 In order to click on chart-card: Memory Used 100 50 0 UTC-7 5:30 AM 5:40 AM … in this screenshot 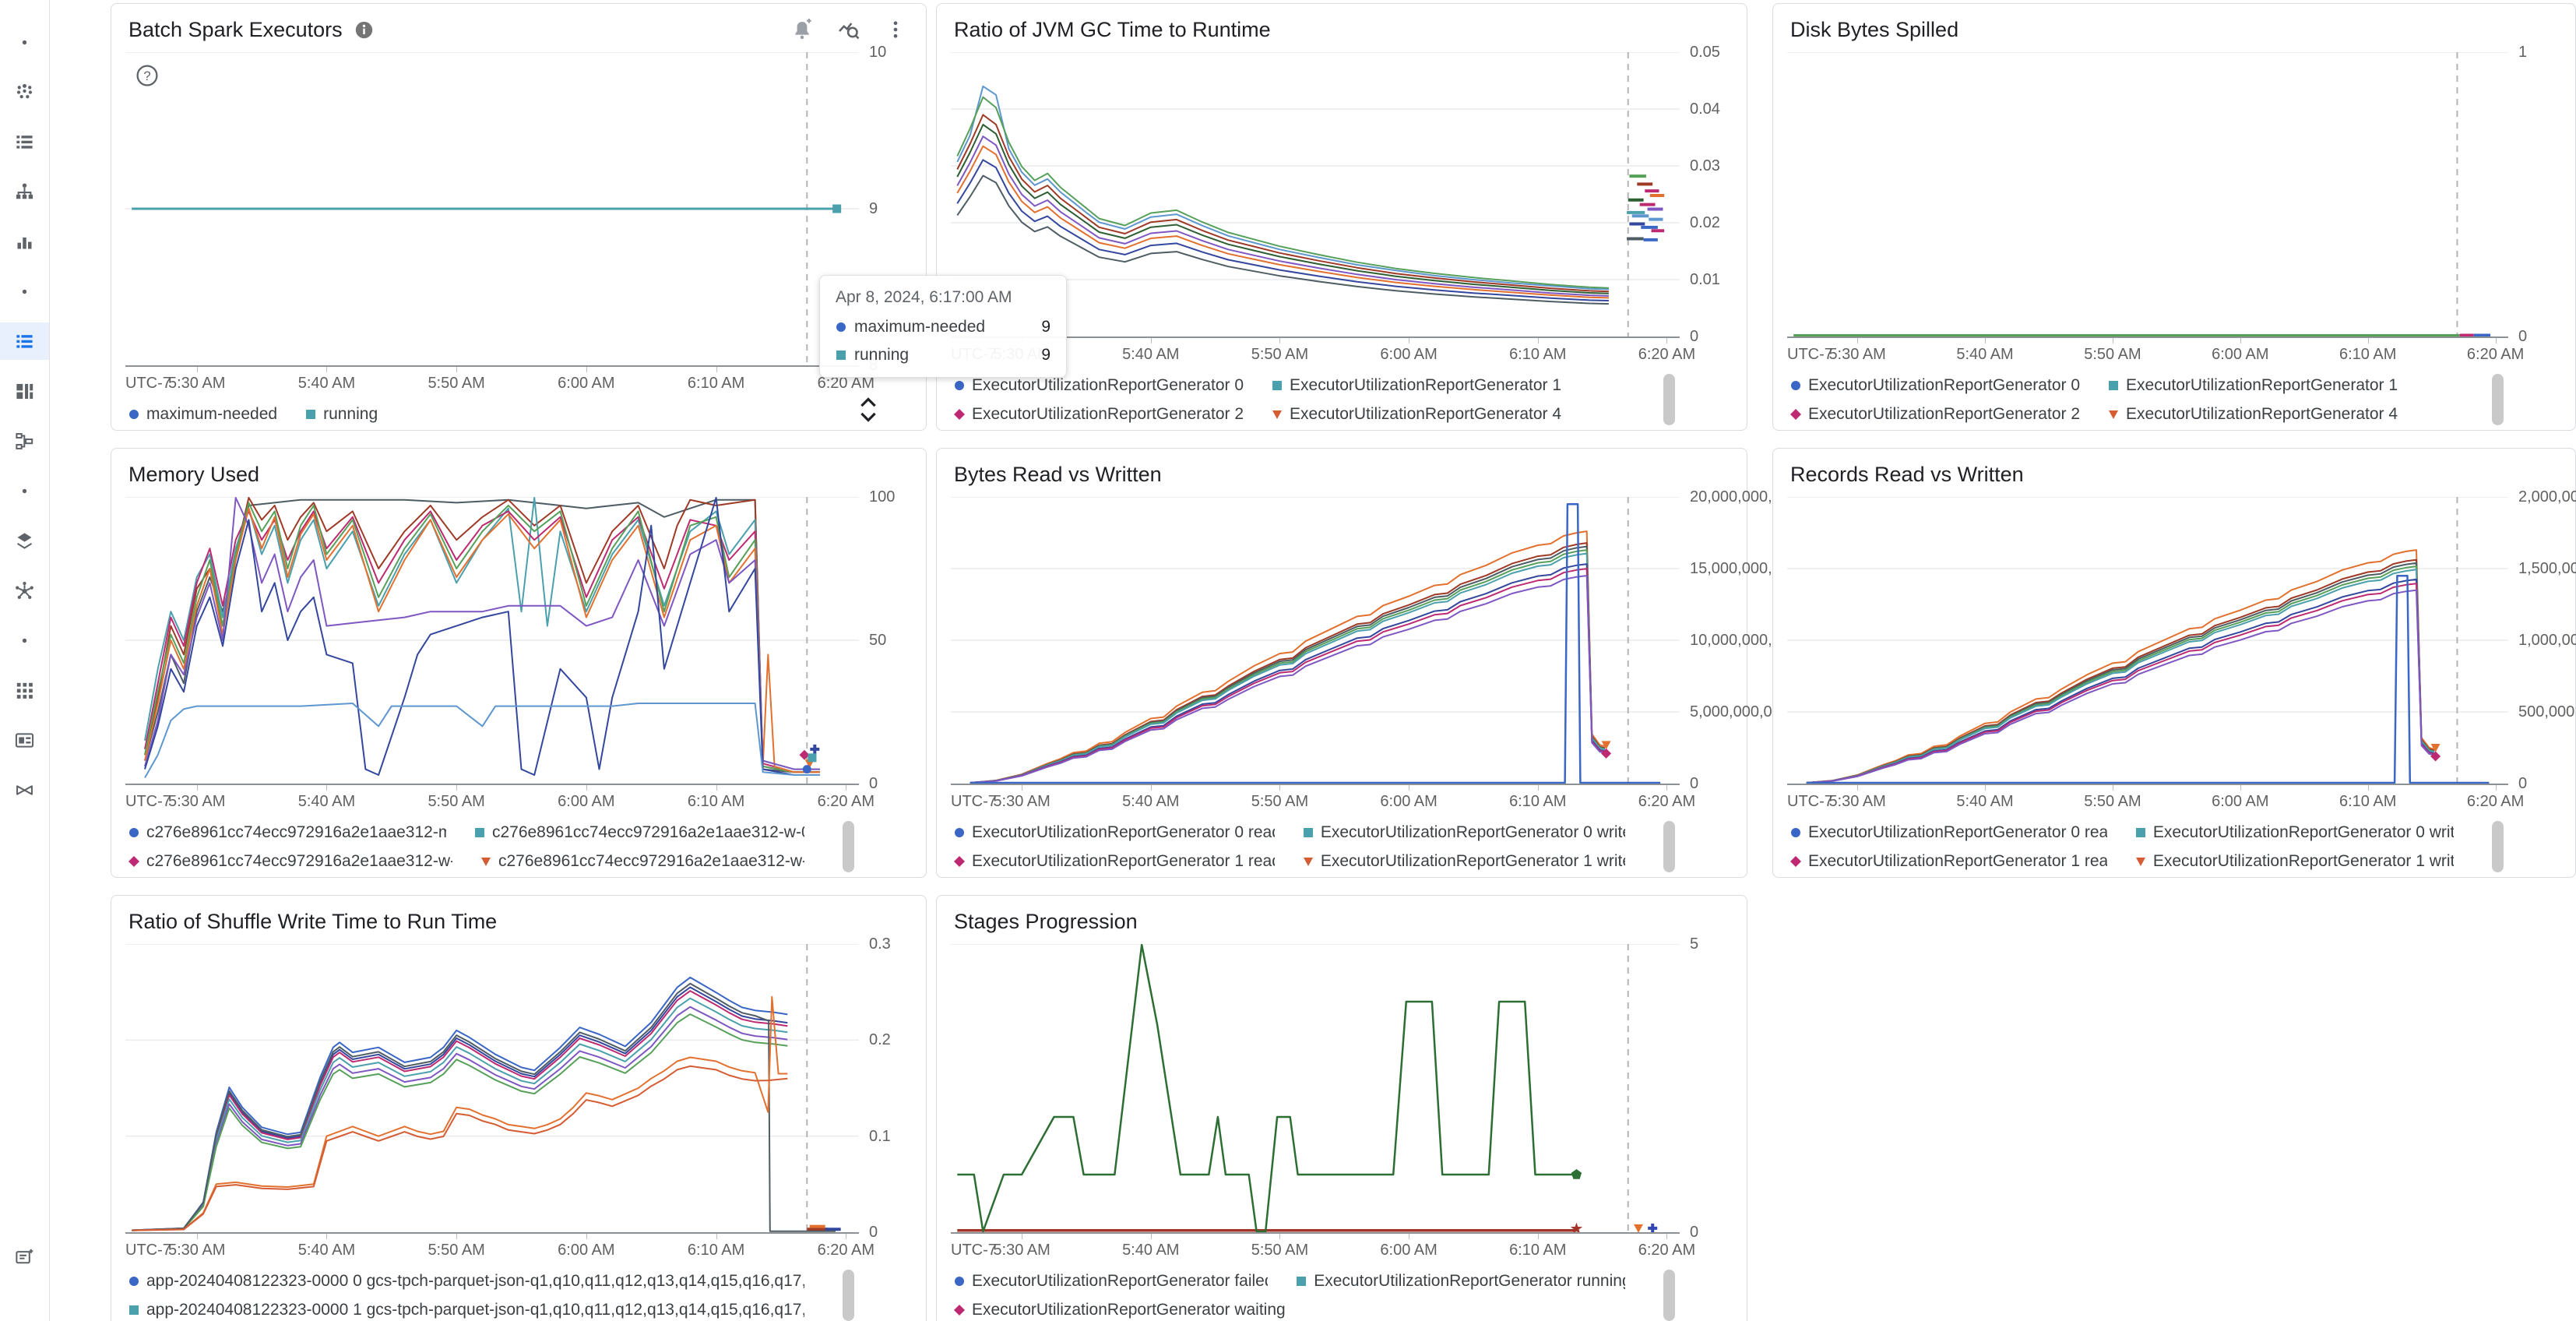, I will do `click(519, 663)`.